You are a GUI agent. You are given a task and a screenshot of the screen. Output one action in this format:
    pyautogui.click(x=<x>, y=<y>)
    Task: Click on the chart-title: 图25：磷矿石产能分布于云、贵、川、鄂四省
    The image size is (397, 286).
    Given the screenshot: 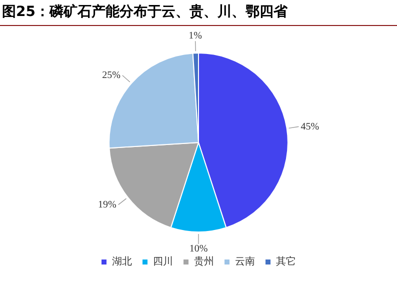 What is the action you would take?
    pyautogui.click(x=198, y=13)
    